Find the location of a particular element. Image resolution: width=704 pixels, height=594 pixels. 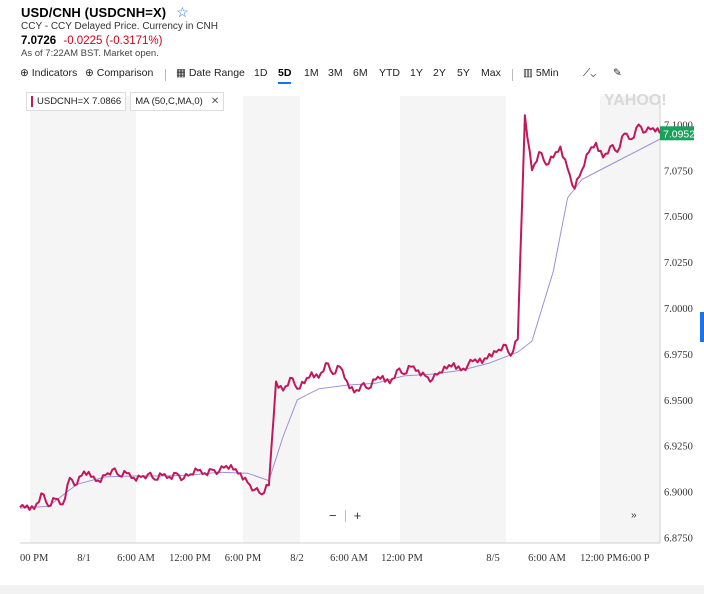

indicators-label: Indicators is located at coordinates (54, 73).